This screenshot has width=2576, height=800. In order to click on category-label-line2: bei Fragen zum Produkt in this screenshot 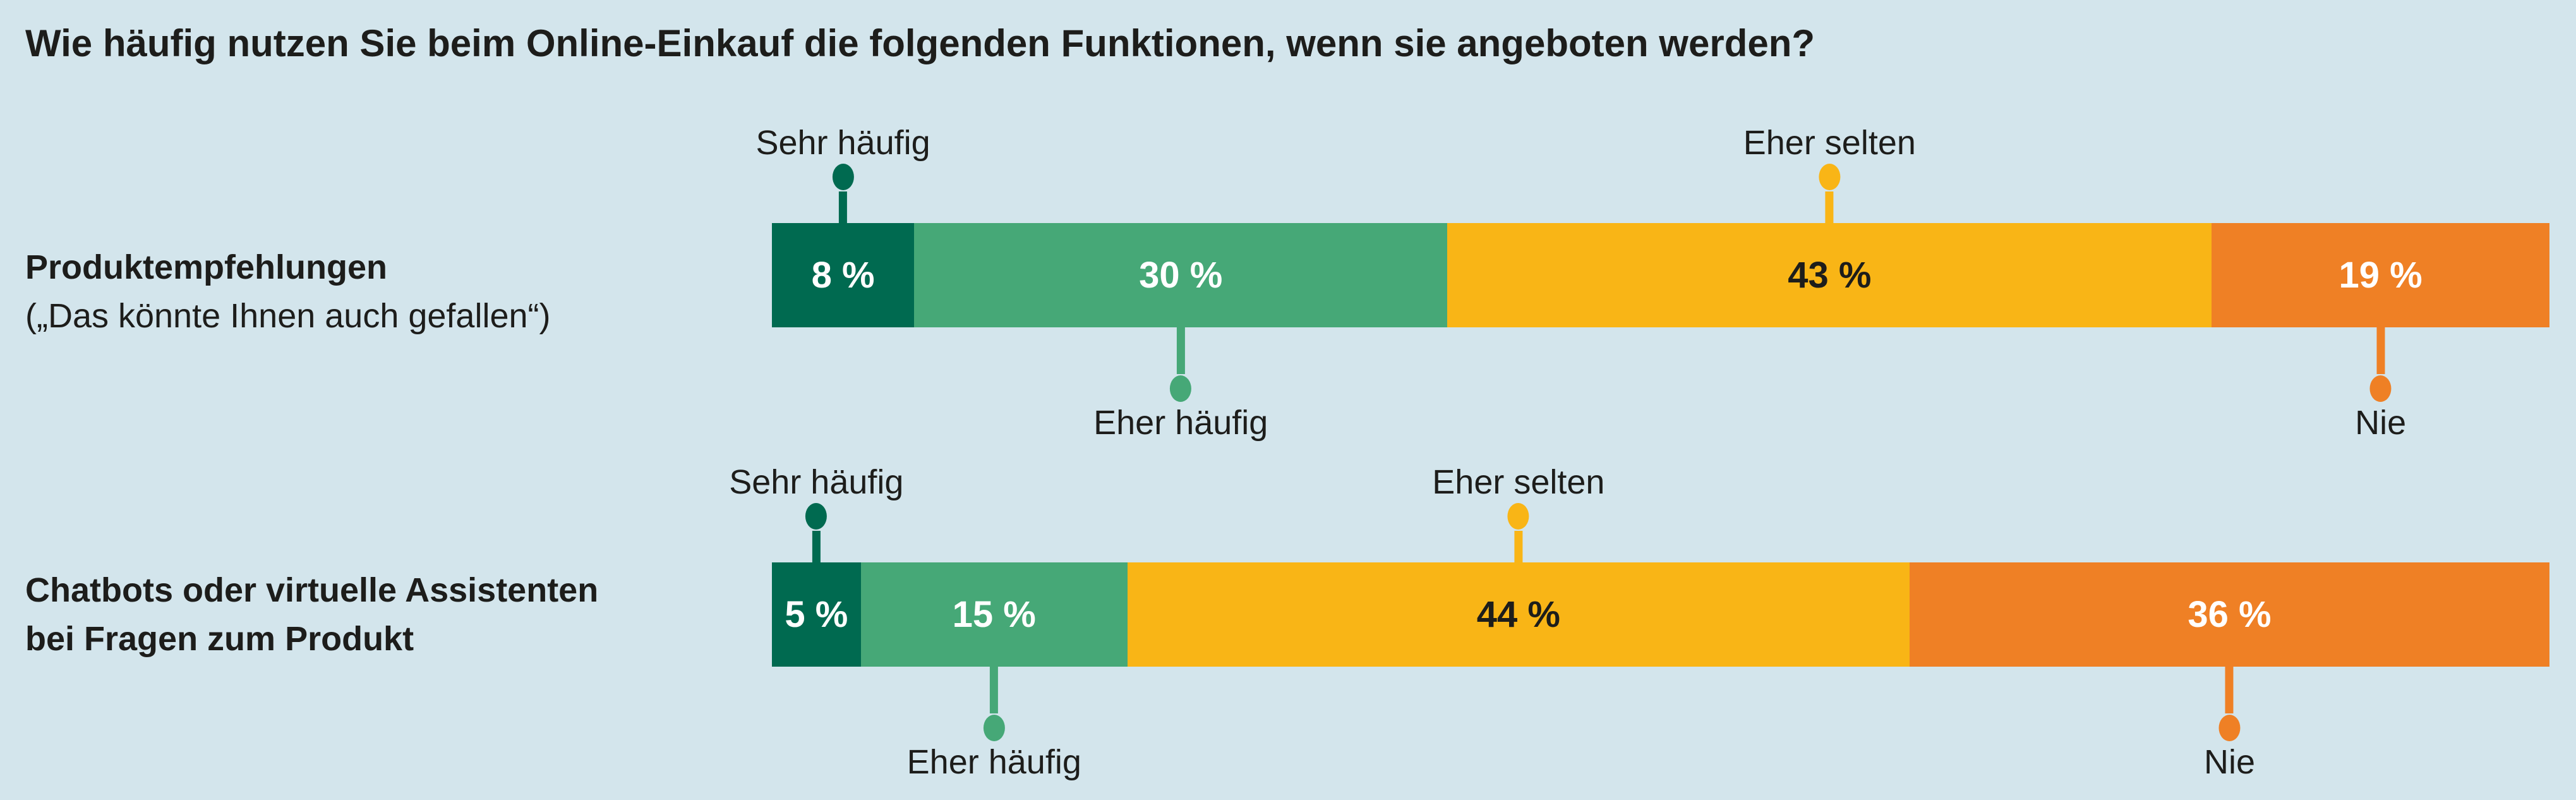, I will do `click(219, 638)`.